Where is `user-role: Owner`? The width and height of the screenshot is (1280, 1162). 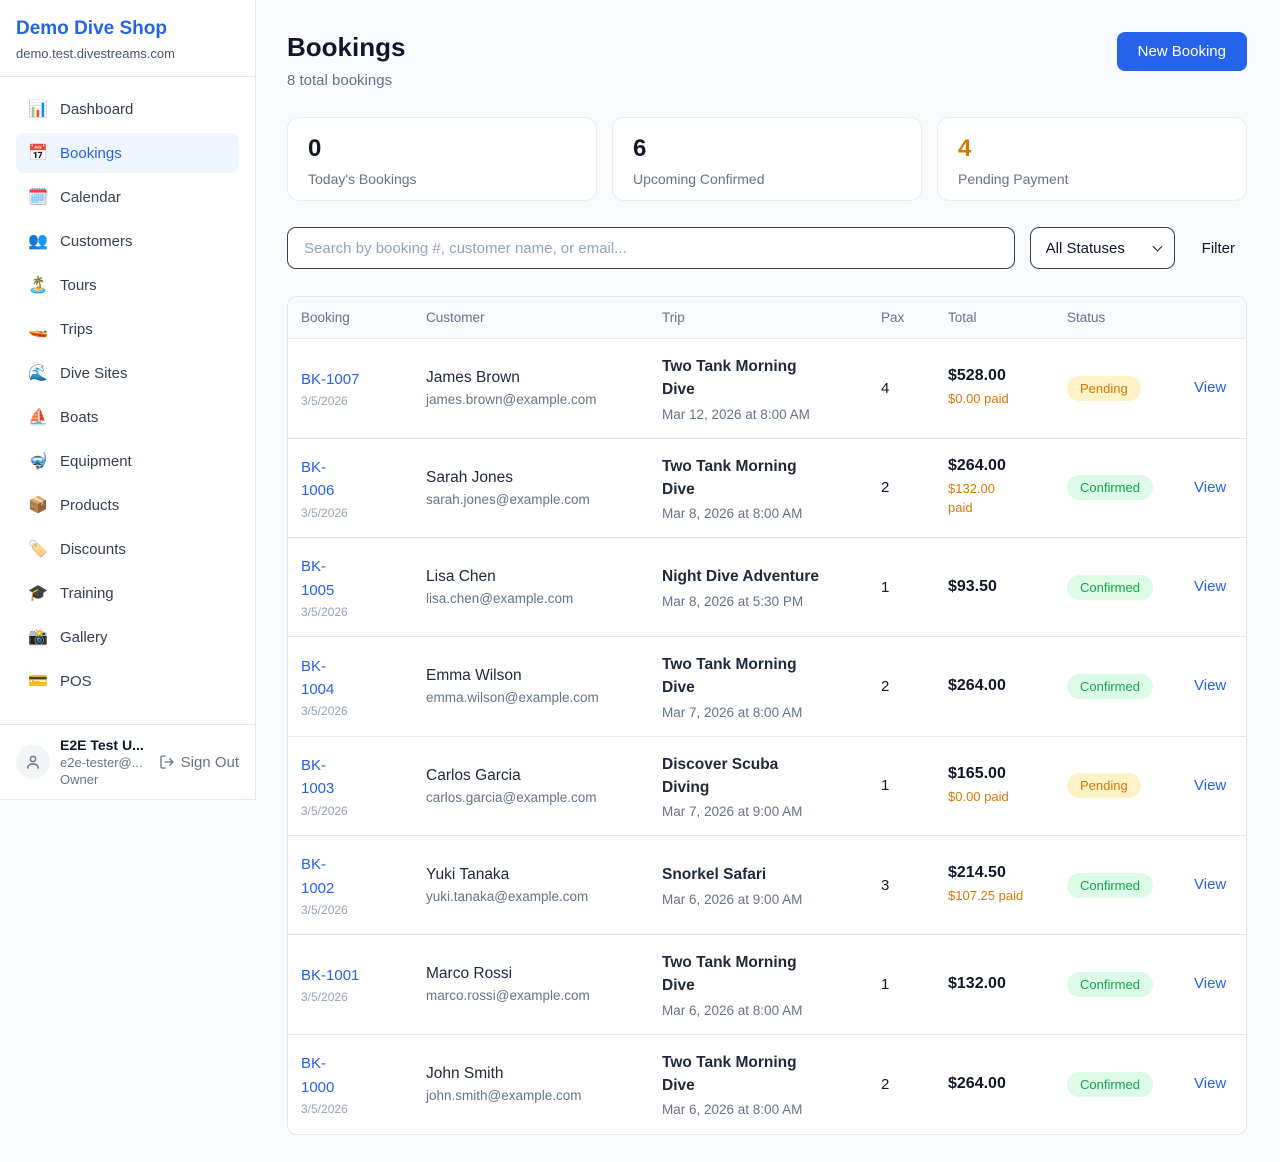 user-role: Owner is located at coordinates (79, 779).